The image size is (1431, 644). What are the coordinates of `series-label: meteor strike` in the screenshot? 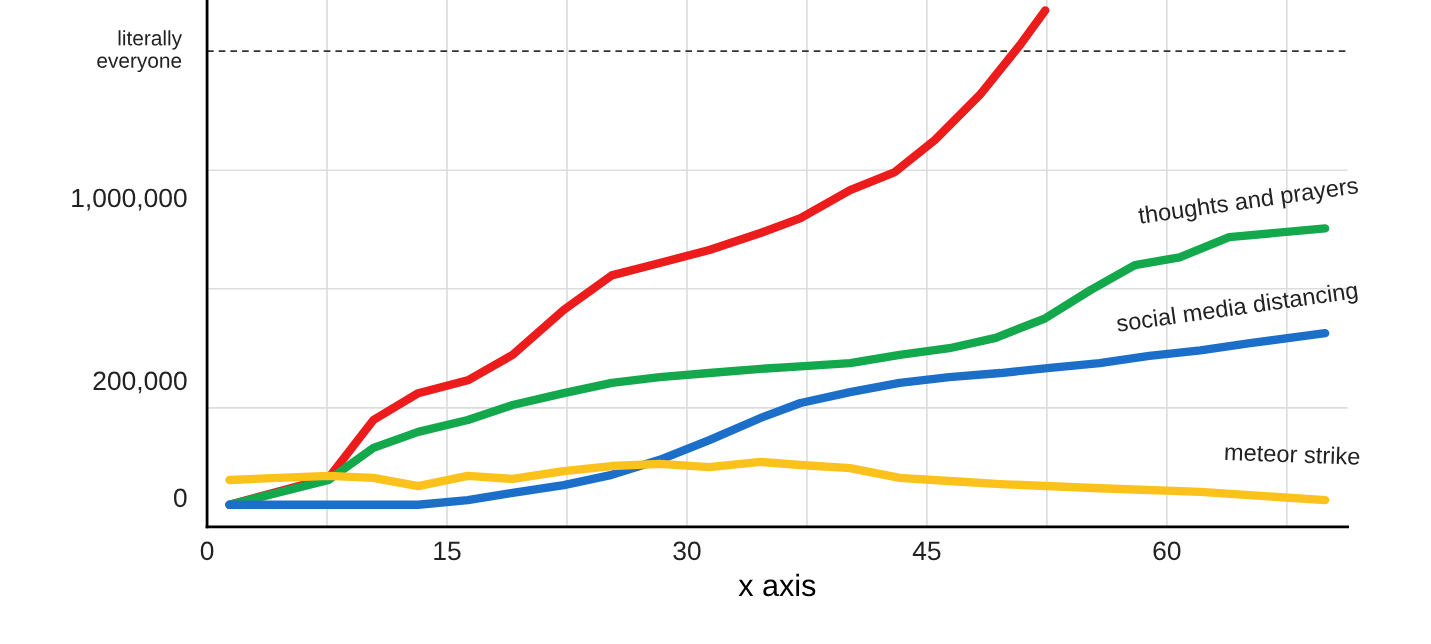 It's located at (1292, 453).